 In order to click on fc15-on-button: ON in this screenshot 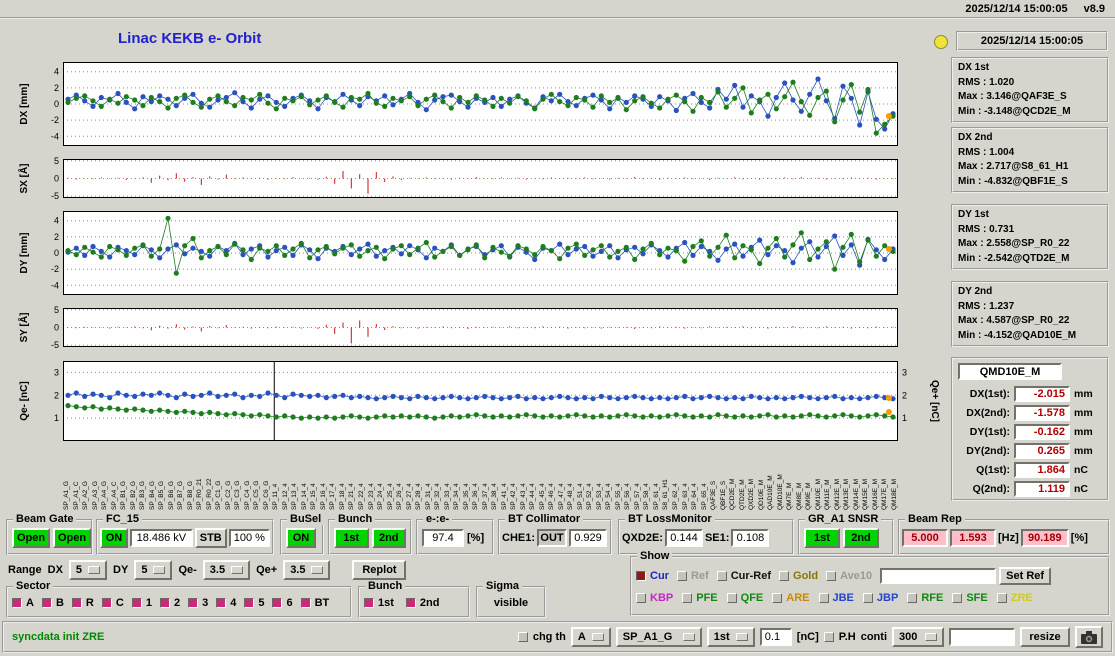, I will do `click(114, 537)`.